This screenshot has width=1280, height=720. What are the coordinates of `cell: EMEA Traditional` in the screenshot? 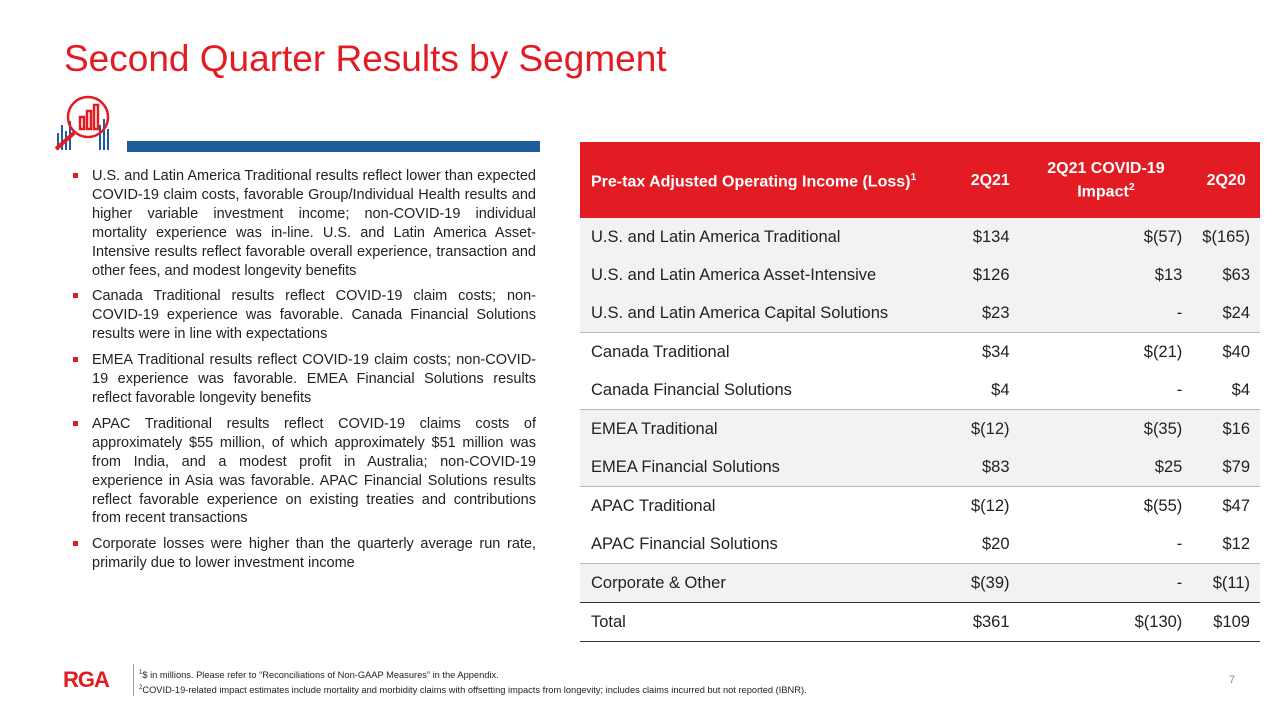 It's located at (770, 428).